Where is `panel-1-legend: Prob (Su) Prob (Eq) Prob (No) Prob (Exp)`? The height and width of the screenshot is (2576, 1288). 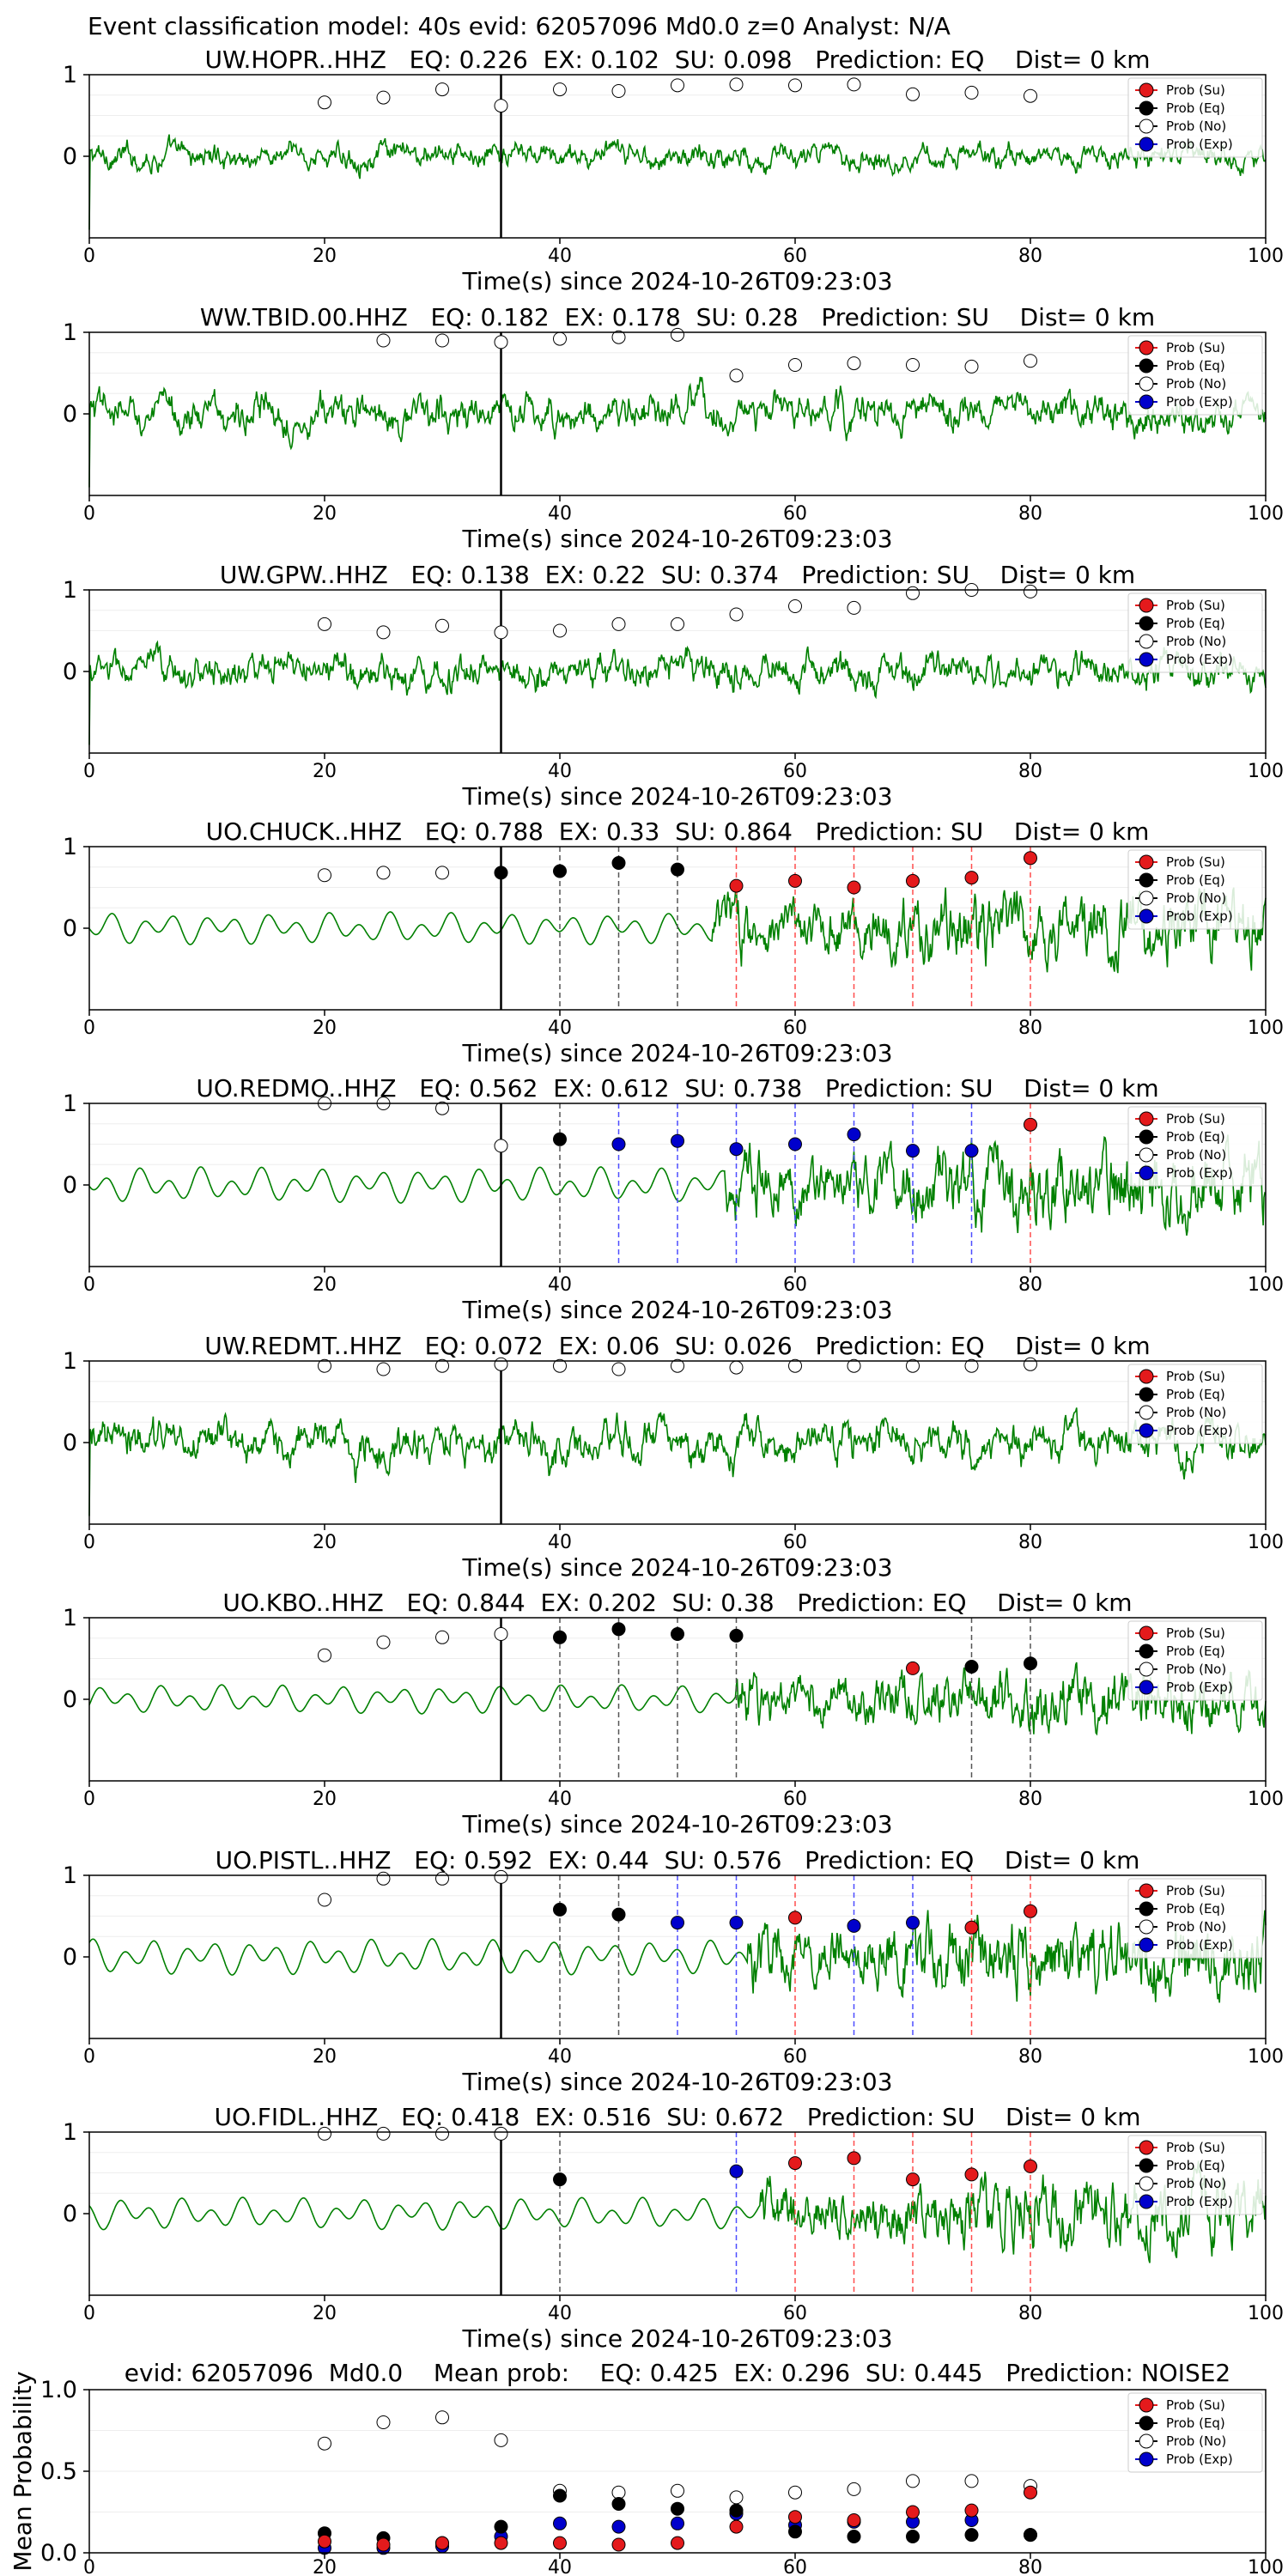 panel-1-legend: Prob (Su) Prob (Eq) Prob (No) Prob (Exp) is located at coordinates (1195, 376).